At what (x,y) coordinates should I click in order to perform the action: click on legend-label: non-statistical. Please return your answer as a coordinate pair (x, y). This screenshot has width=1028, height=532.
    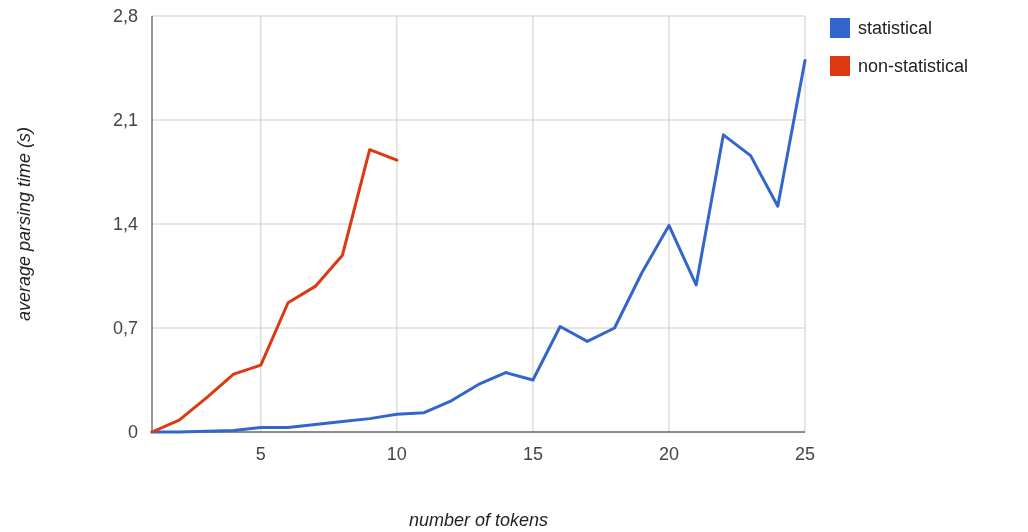
    Looking at the image, I should click on (913, 66).